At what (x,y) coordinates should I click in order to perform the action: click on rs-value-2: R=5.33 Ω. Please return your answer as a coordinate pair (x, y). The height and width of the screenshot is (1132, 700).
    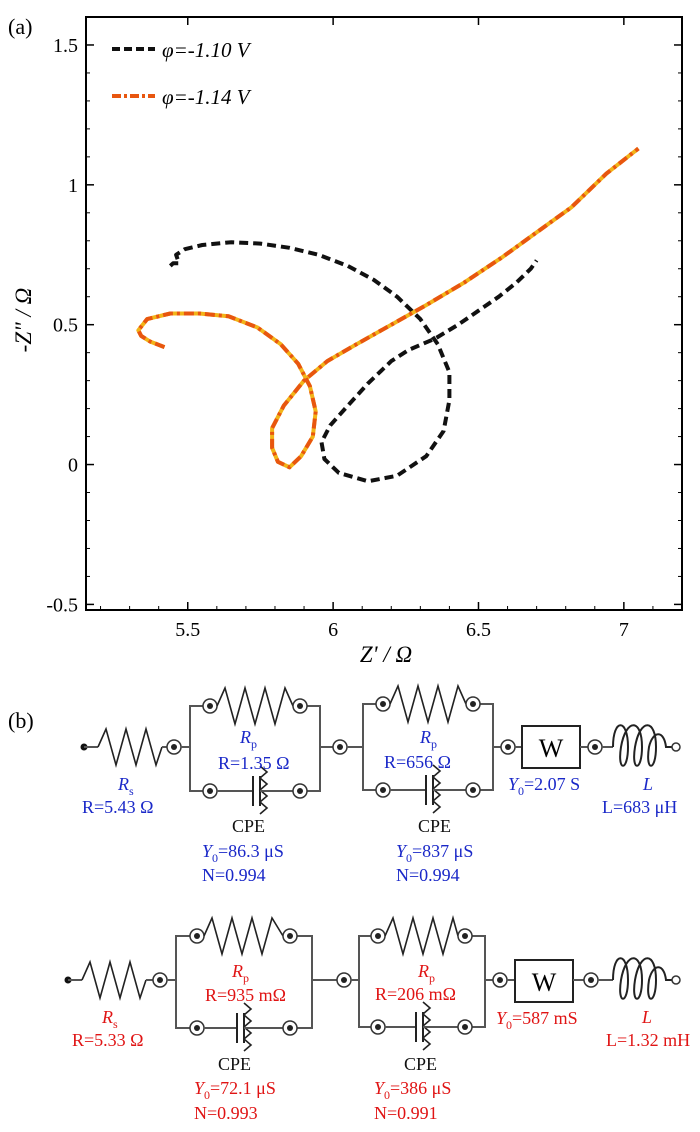
    Looking at the image, I should click on (108, 1040).